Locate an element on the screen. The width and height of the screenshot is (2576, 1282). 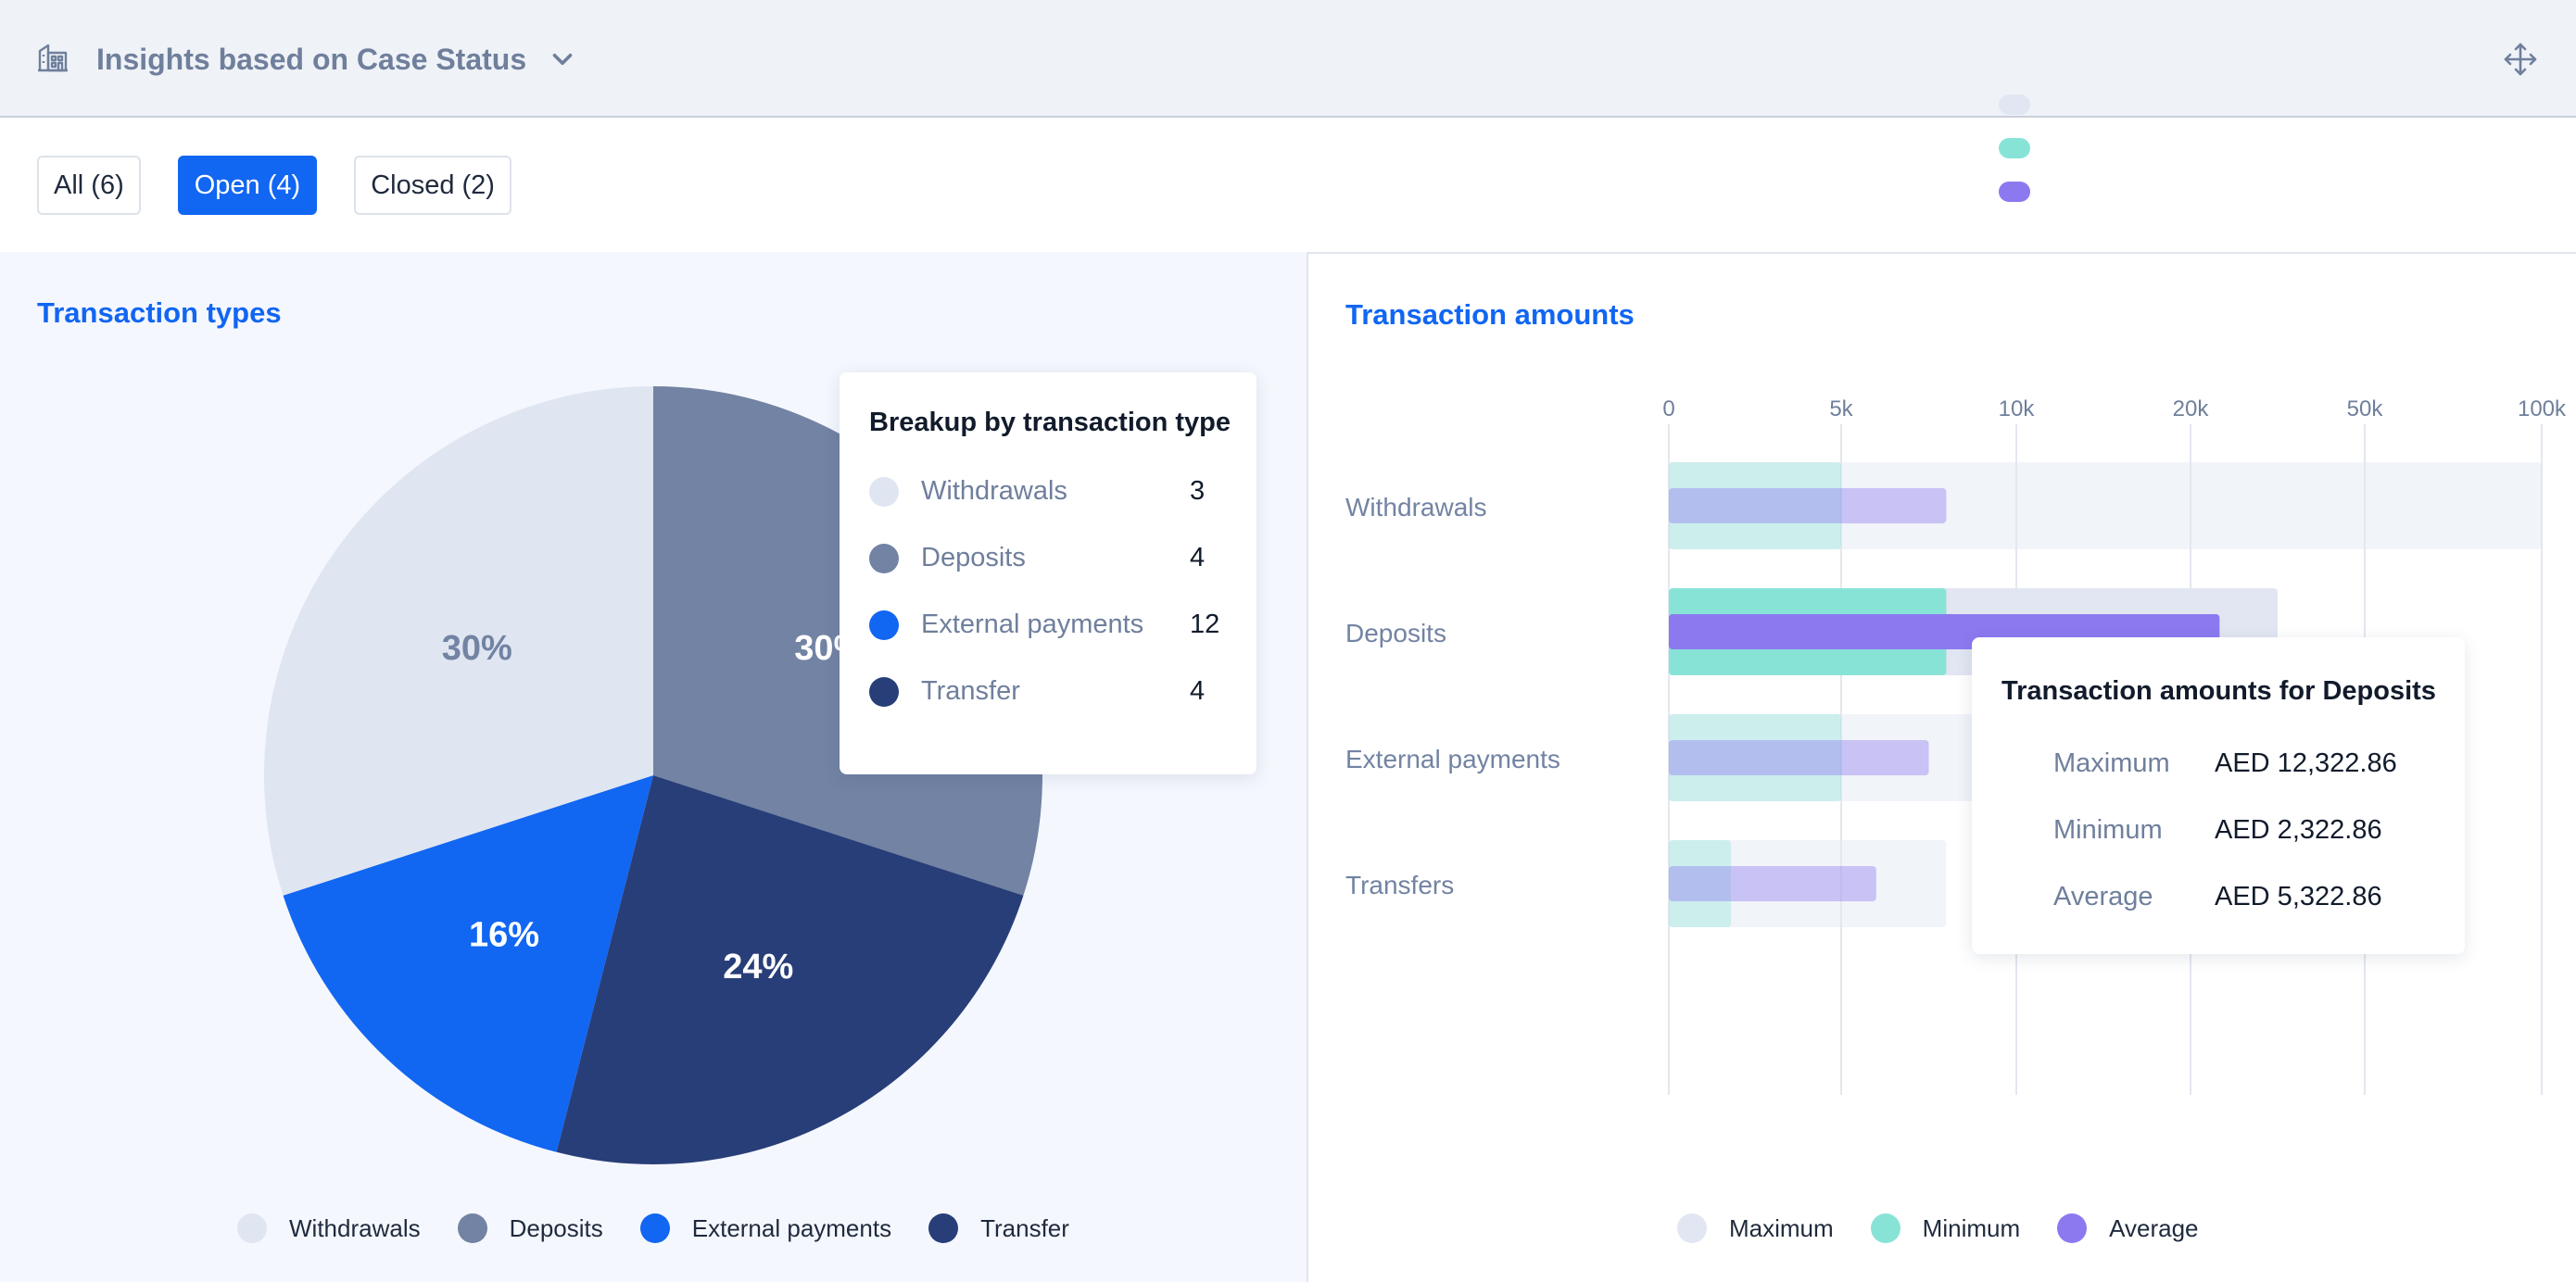
legend-label: Deposits is located at coordinates (556, 1227).